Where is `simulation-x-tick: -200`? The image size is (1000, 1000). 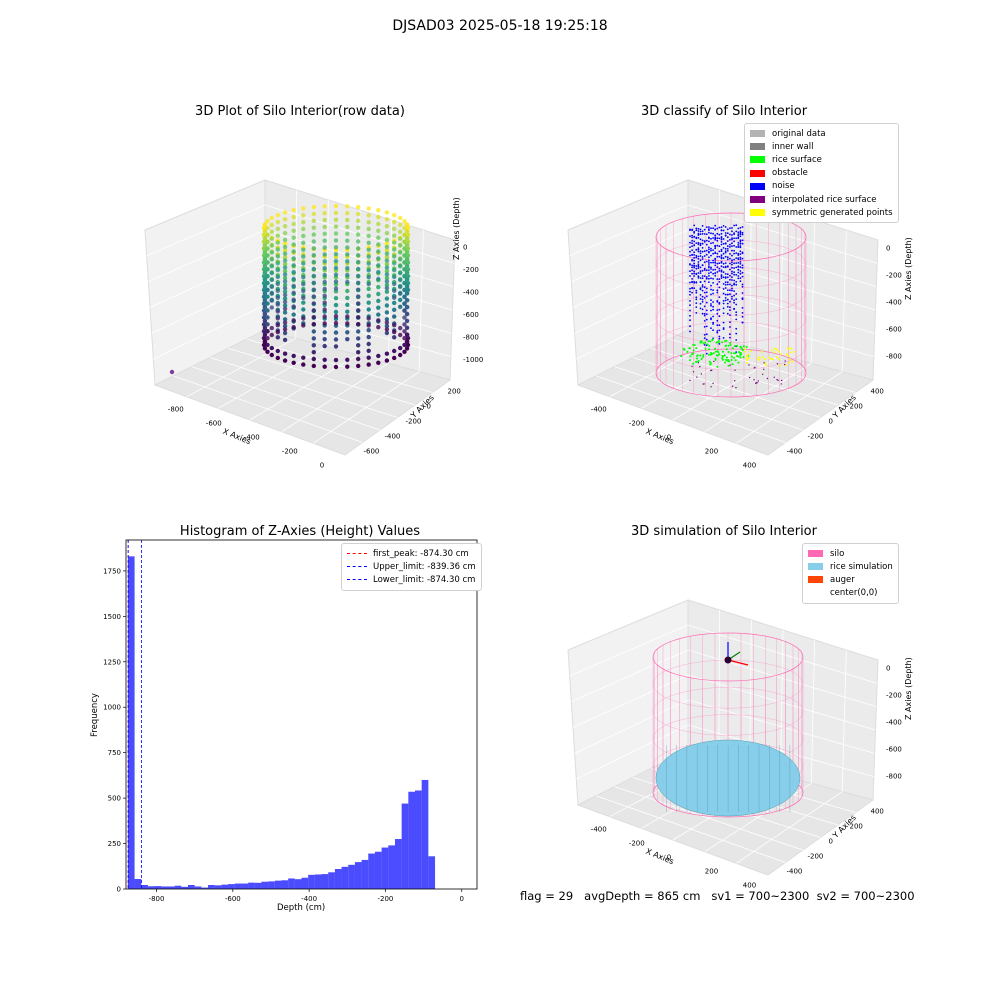
simulation-x-tick: -200 is located at coordinates (637, 843).